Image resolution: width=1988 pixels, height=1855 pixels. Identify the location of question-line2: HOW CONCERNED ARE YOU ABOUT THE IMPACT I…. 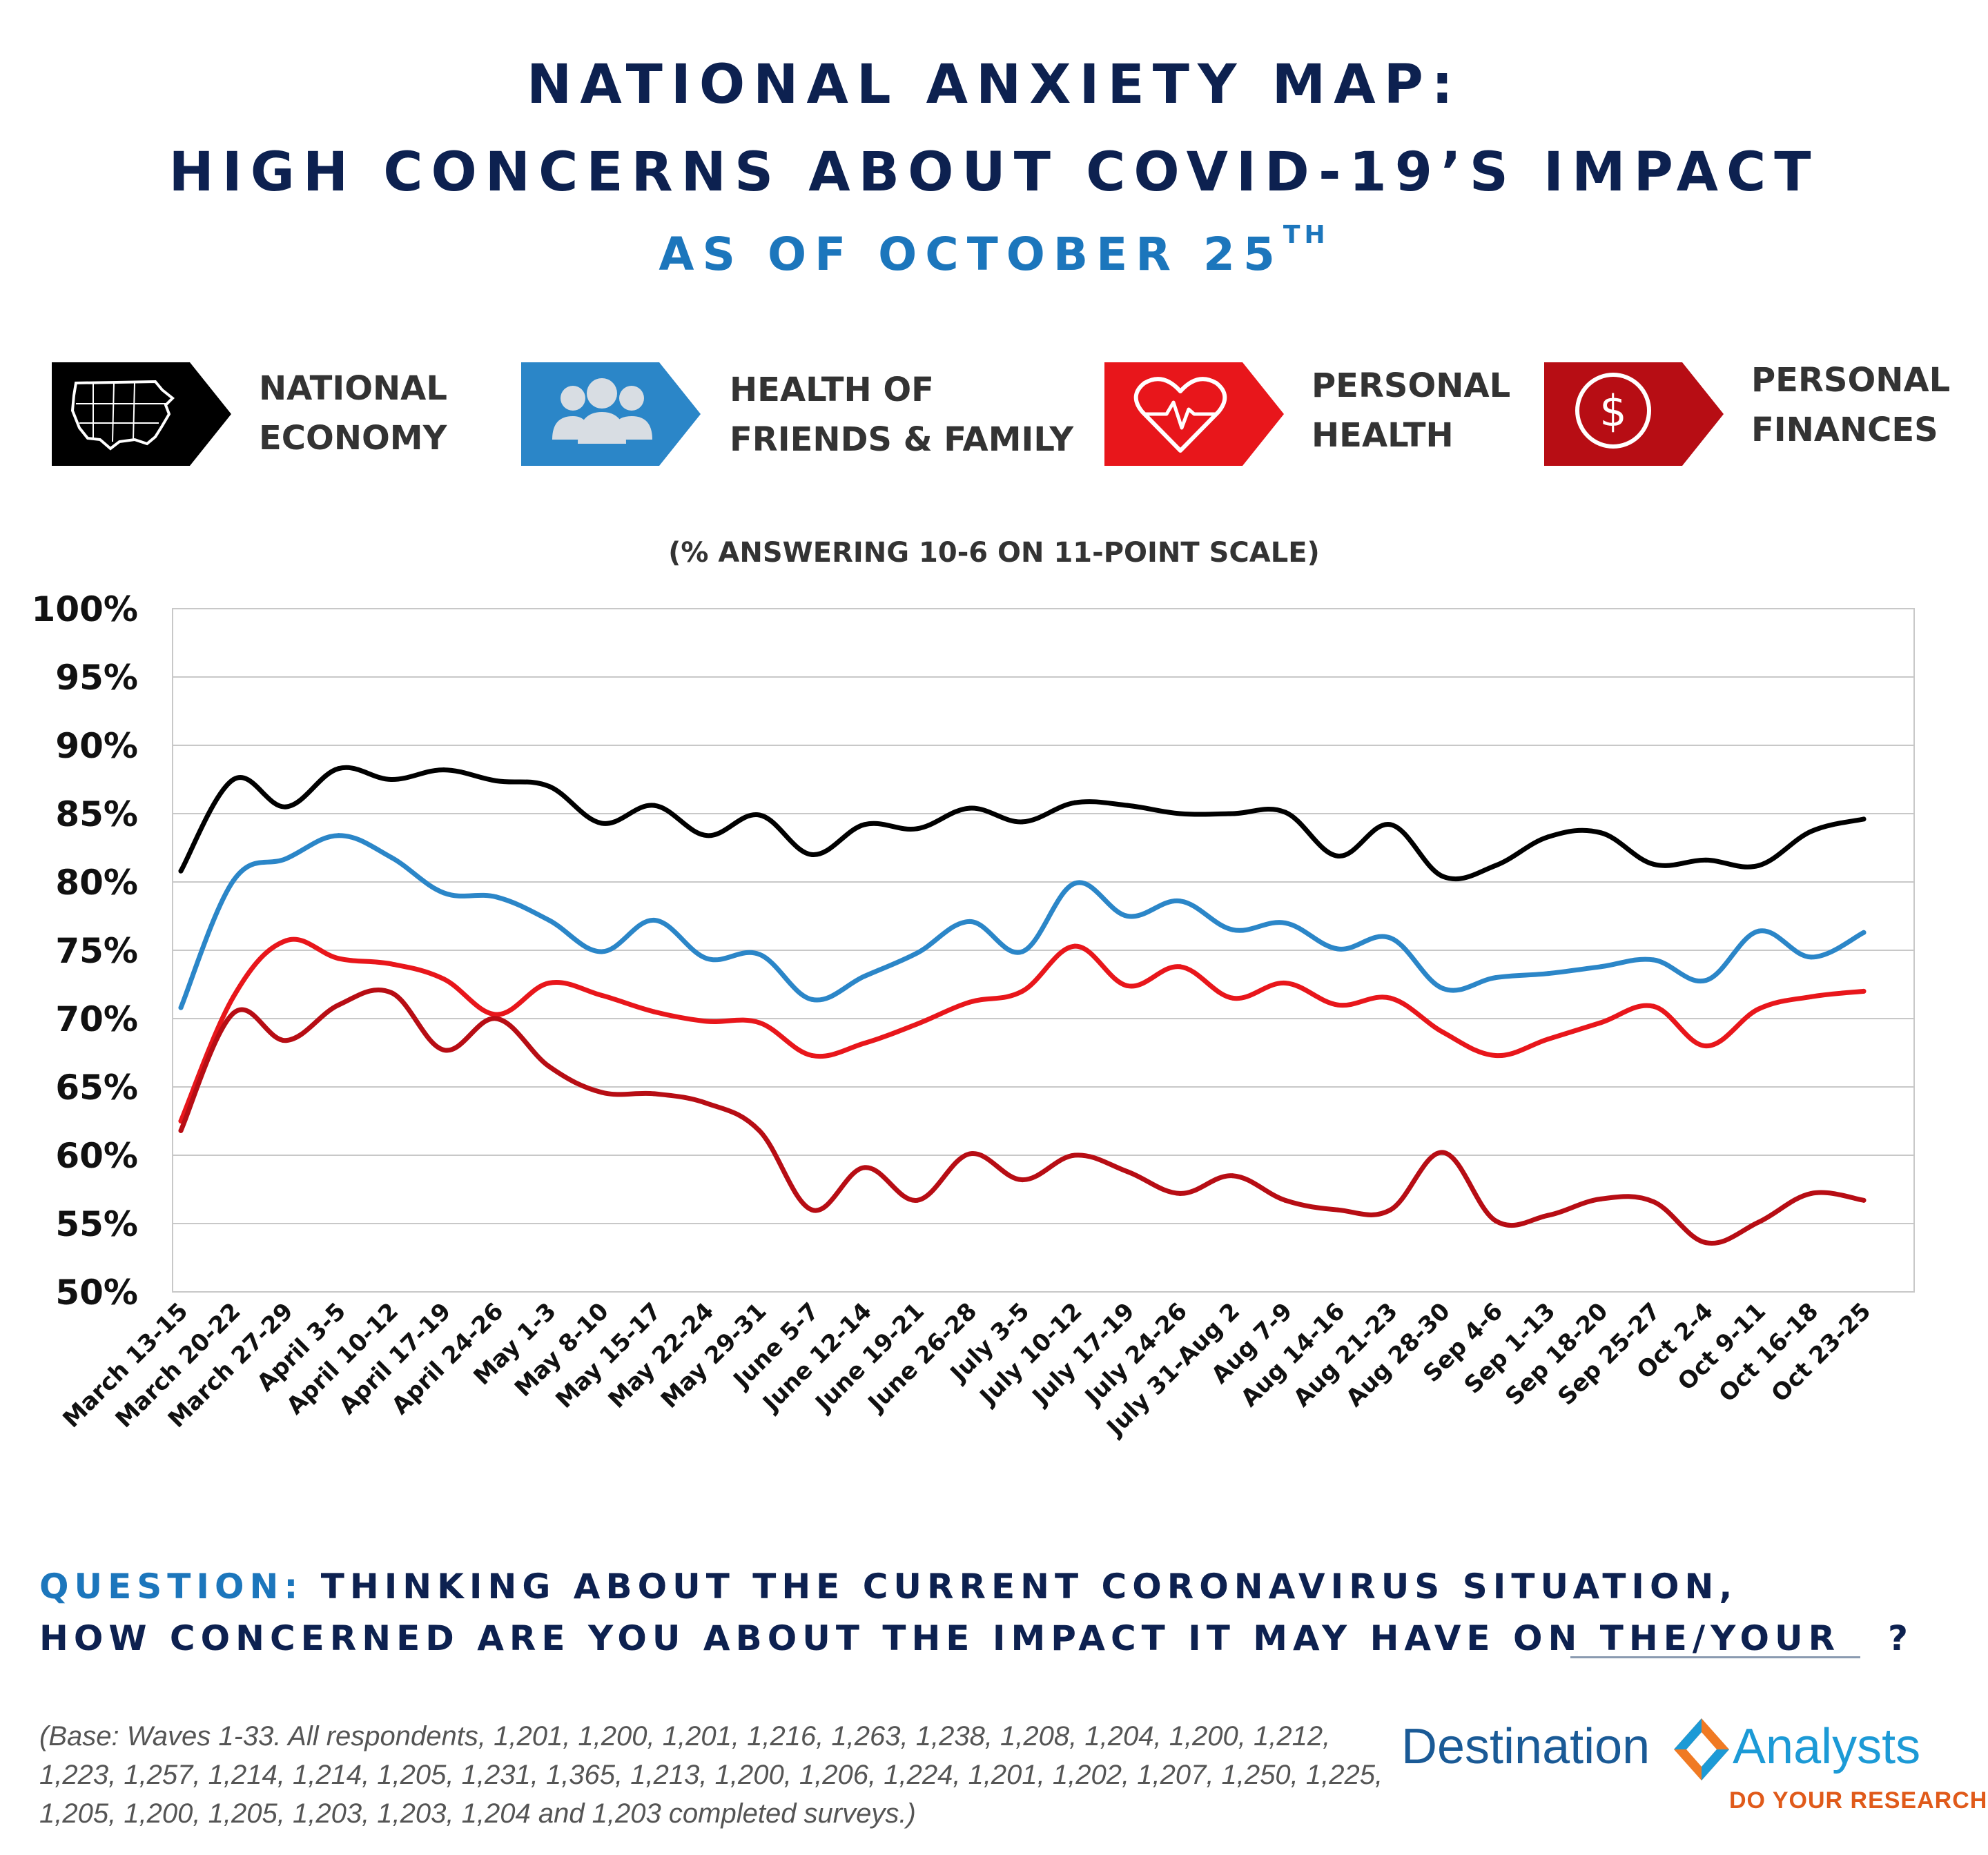
(940, 1638).